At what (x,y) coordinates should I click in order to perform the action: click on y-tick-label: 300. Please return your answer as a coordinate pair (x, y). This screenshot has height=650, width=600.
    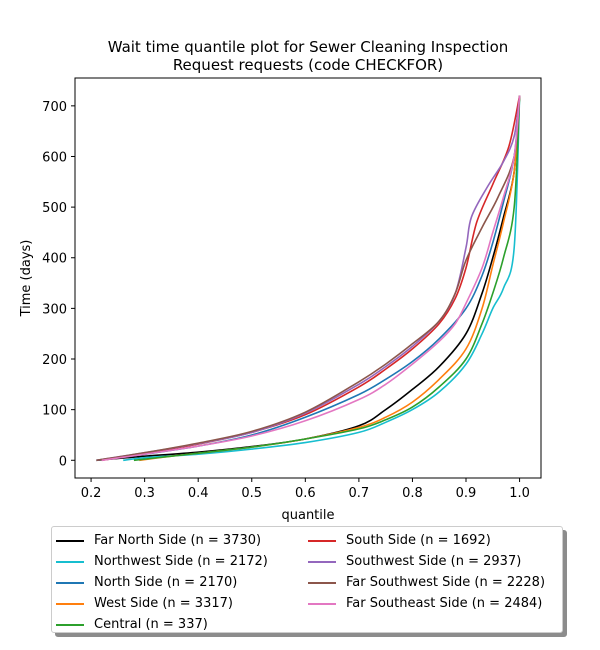
    Looking at the image, I should click on (54, 309).